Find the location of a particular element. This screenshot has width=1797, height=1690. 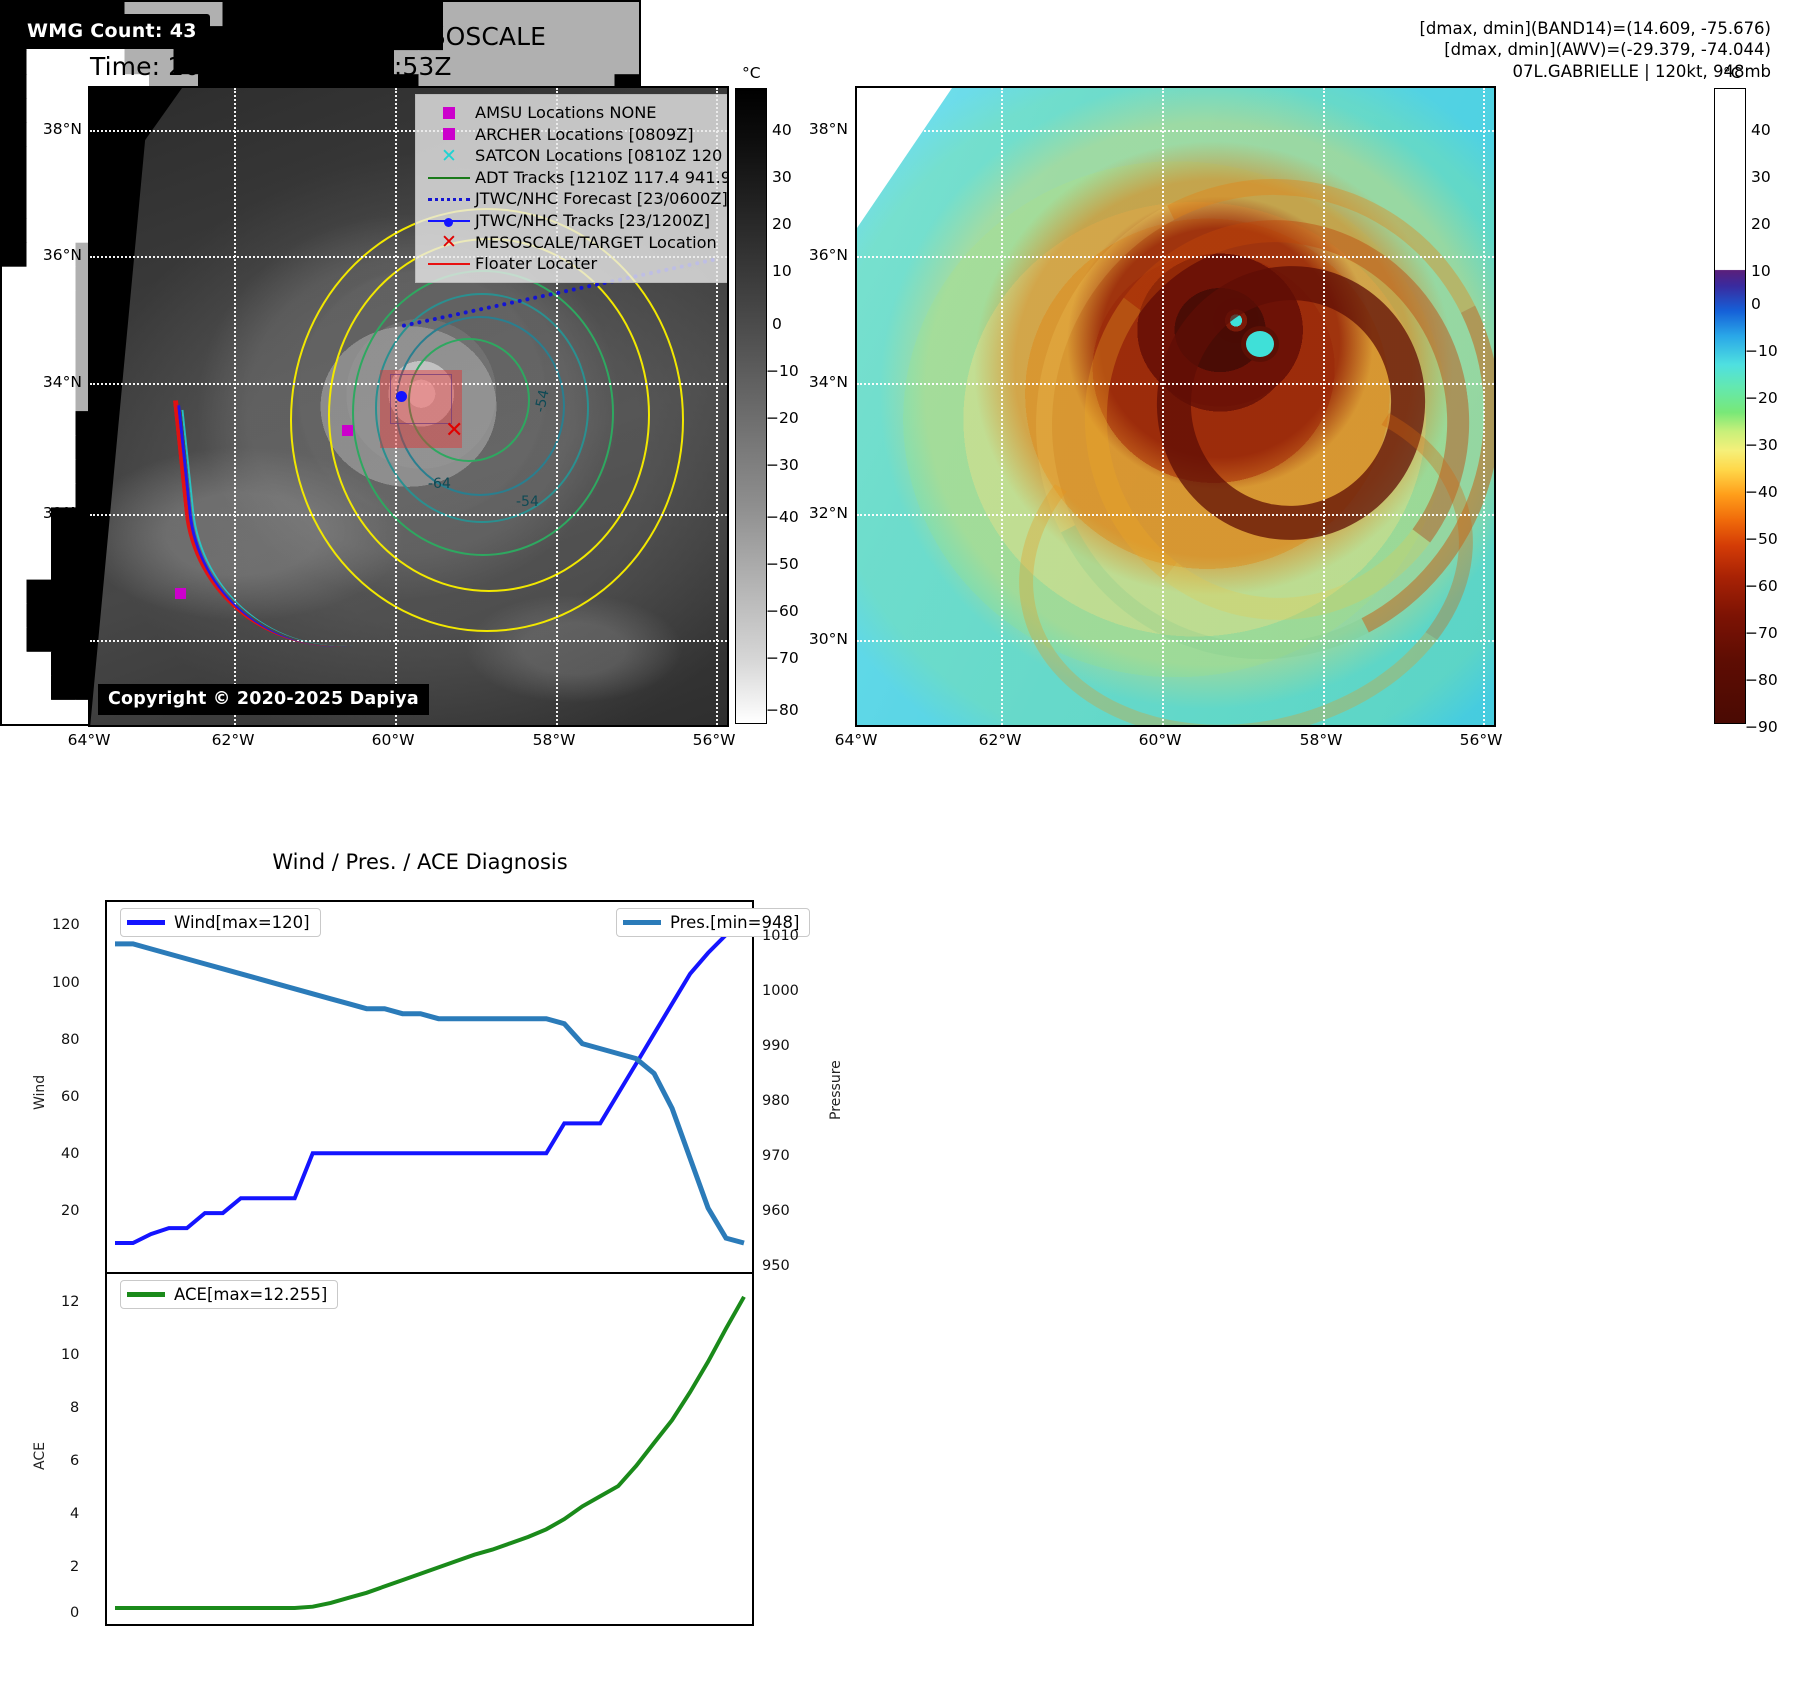

ace-tick-0: 0 is located at coordinates (75, 1613).